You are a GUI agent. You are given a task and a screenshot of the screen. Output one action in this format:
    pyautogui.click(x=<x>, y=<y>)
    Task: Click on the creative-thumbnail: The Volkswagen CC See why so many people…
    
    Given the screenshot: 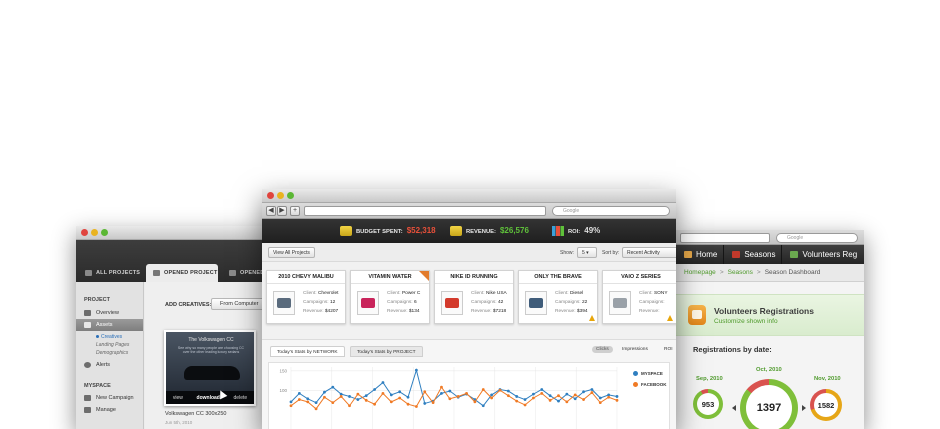 What is the action you would take?
    pyautogui.click(x=210, y=368)
    